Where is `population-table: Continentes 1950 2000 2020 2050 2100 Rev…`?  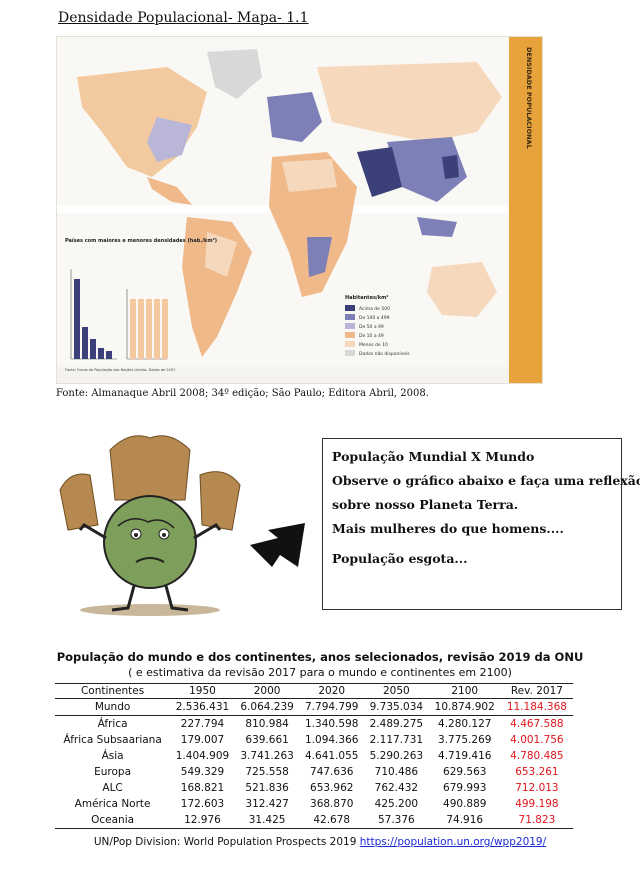
population-table: Continentes 1950 2000 2020 2050 2100 Rev… is located at coordinates (314, 756).